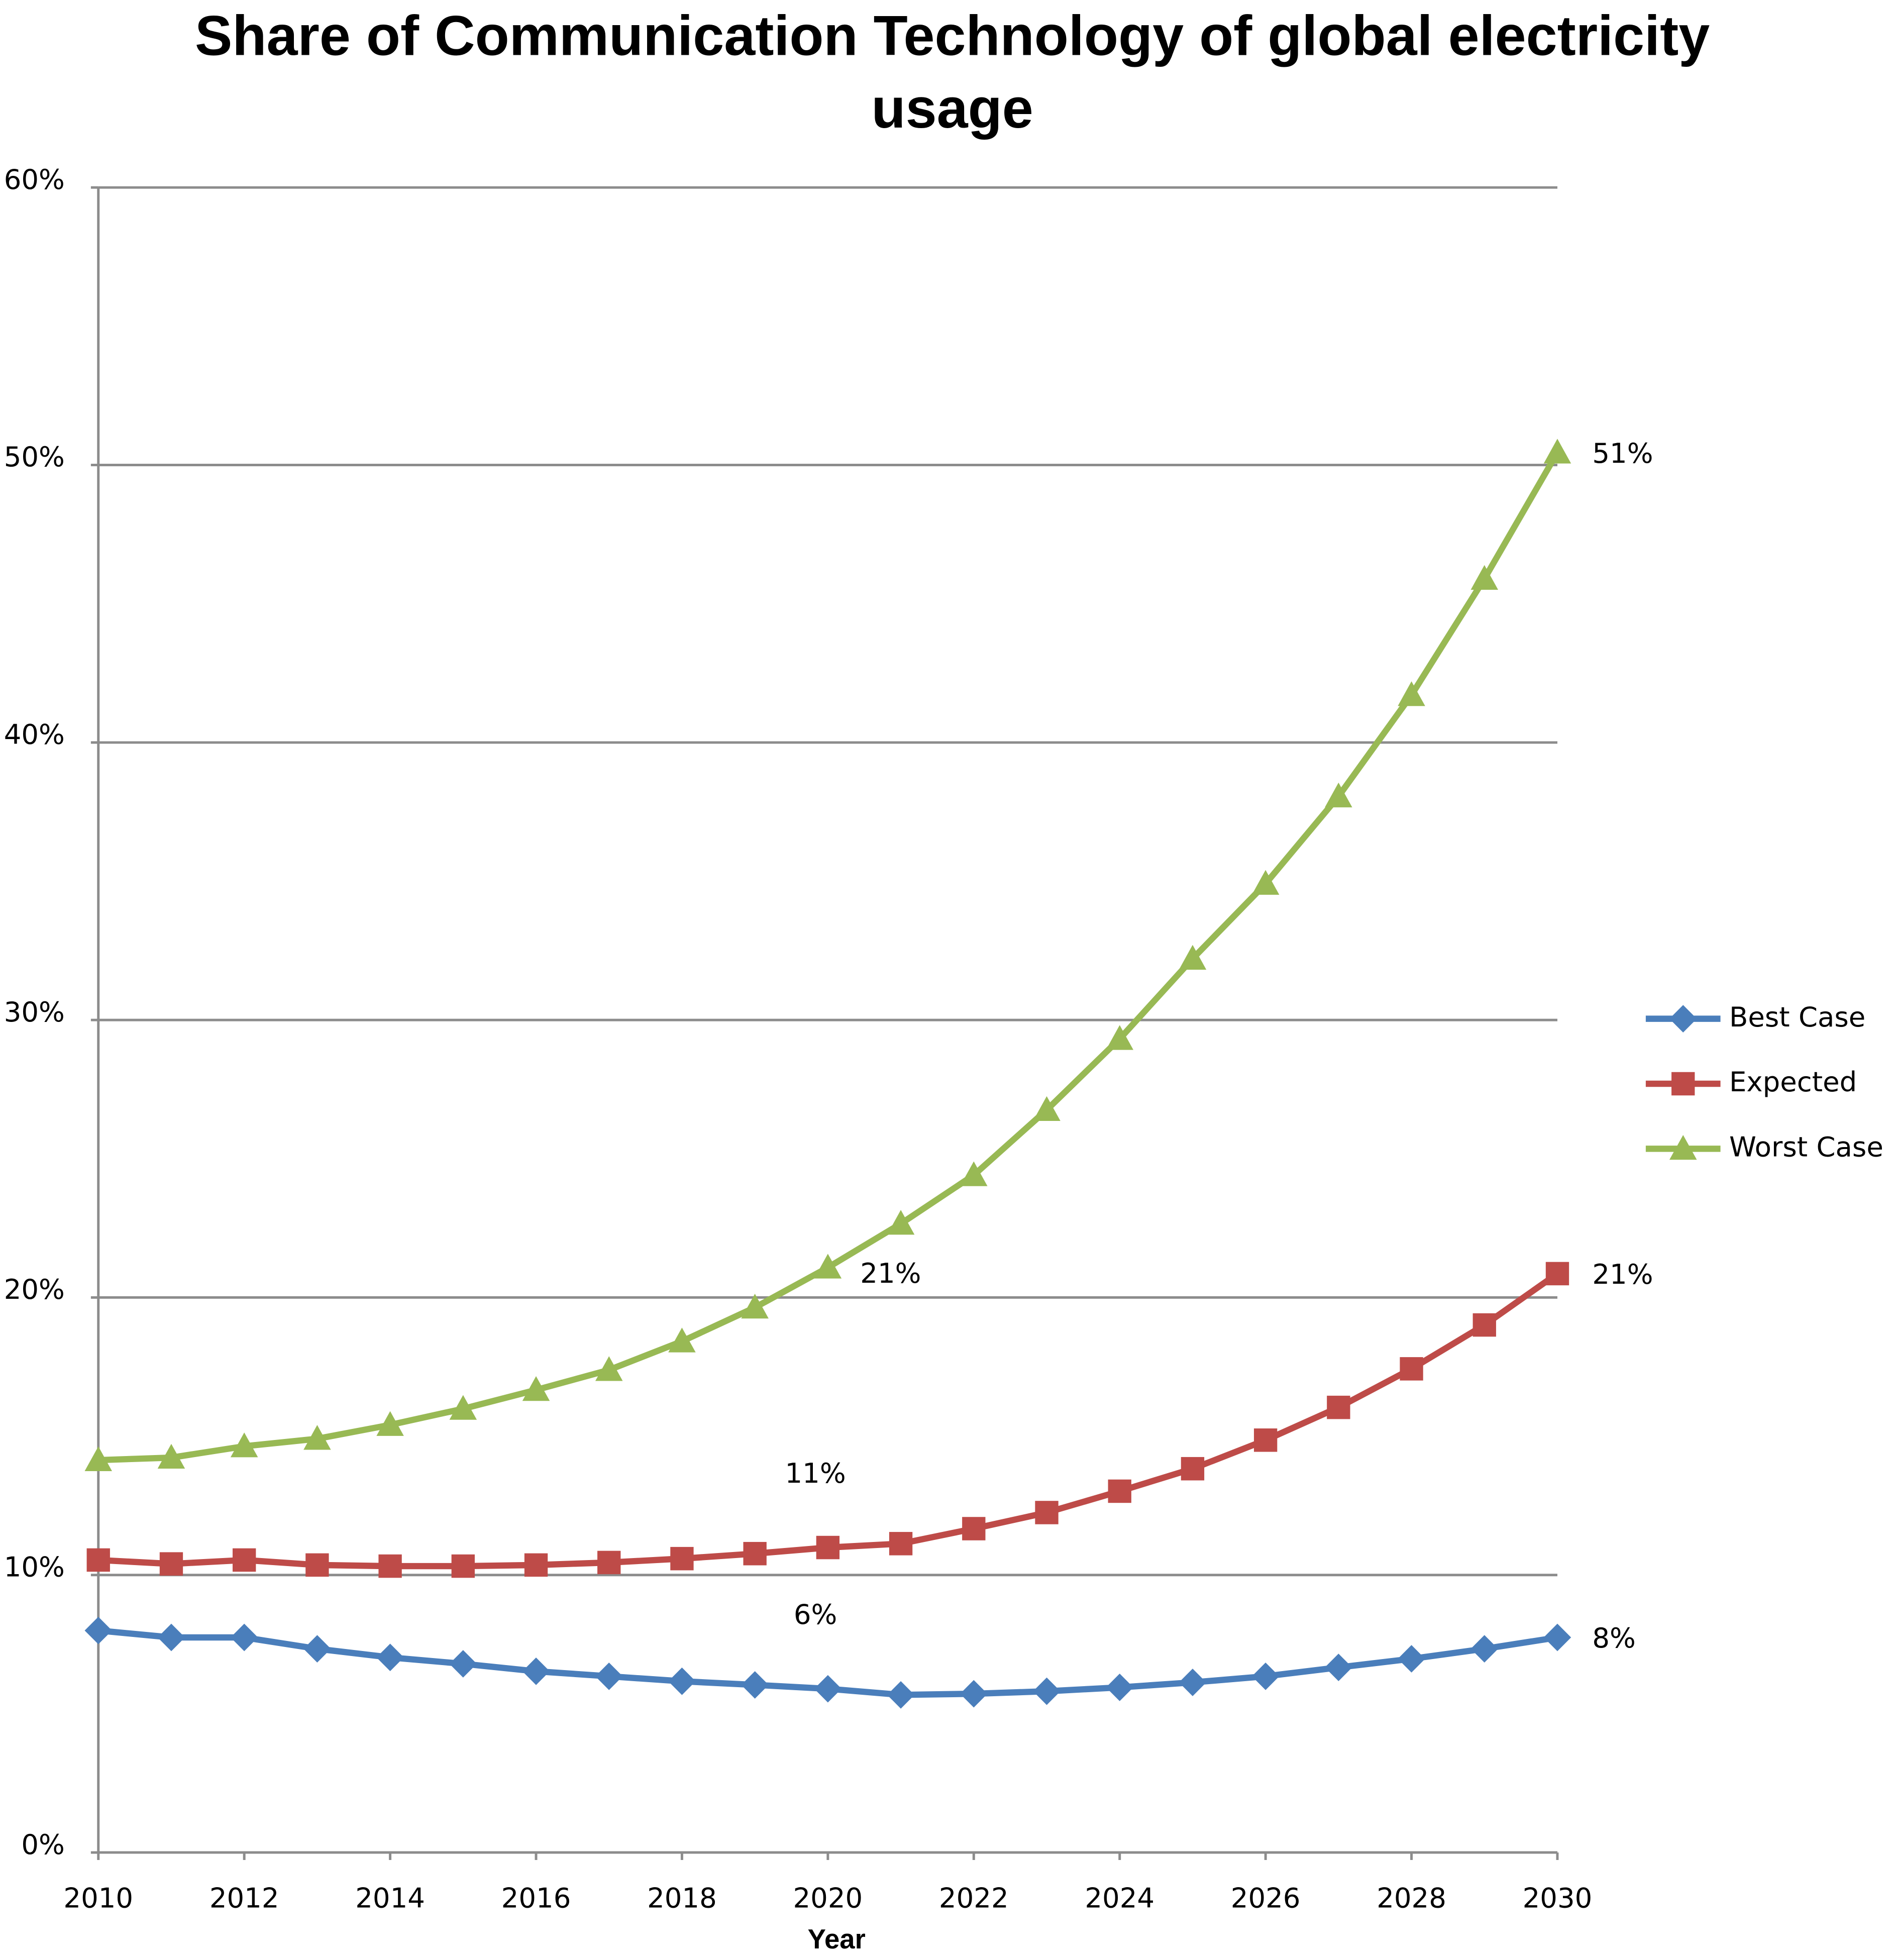 This screenshot has height=1960, width=1896. I want to click on x-tick-label: 2030, so click(1558, 1898).